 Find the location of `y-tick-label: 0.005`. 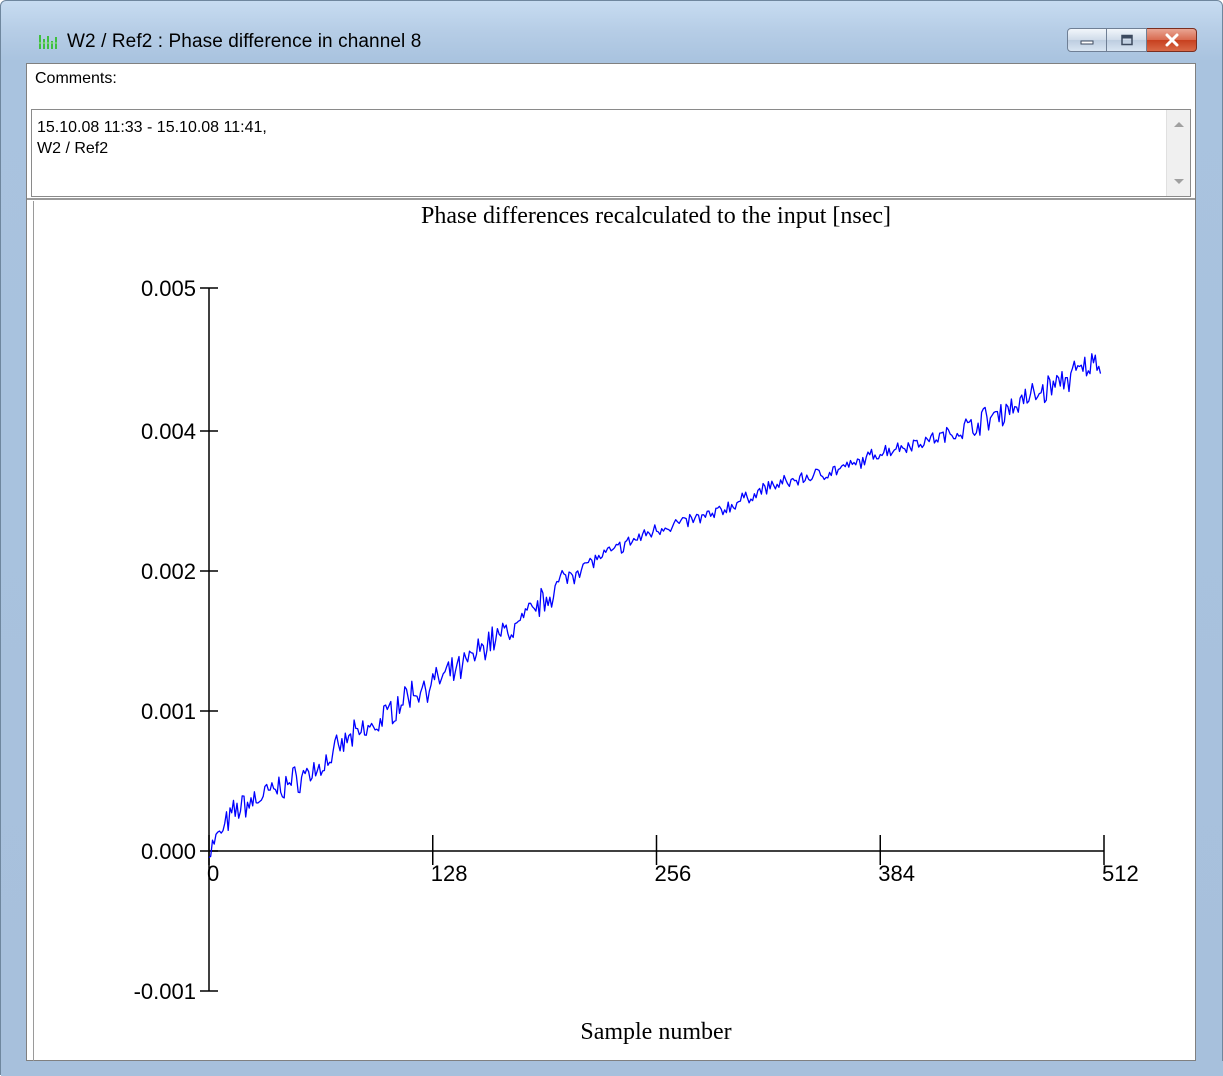

y-tick-label: 0.005 is located at coordinates (168, 288).